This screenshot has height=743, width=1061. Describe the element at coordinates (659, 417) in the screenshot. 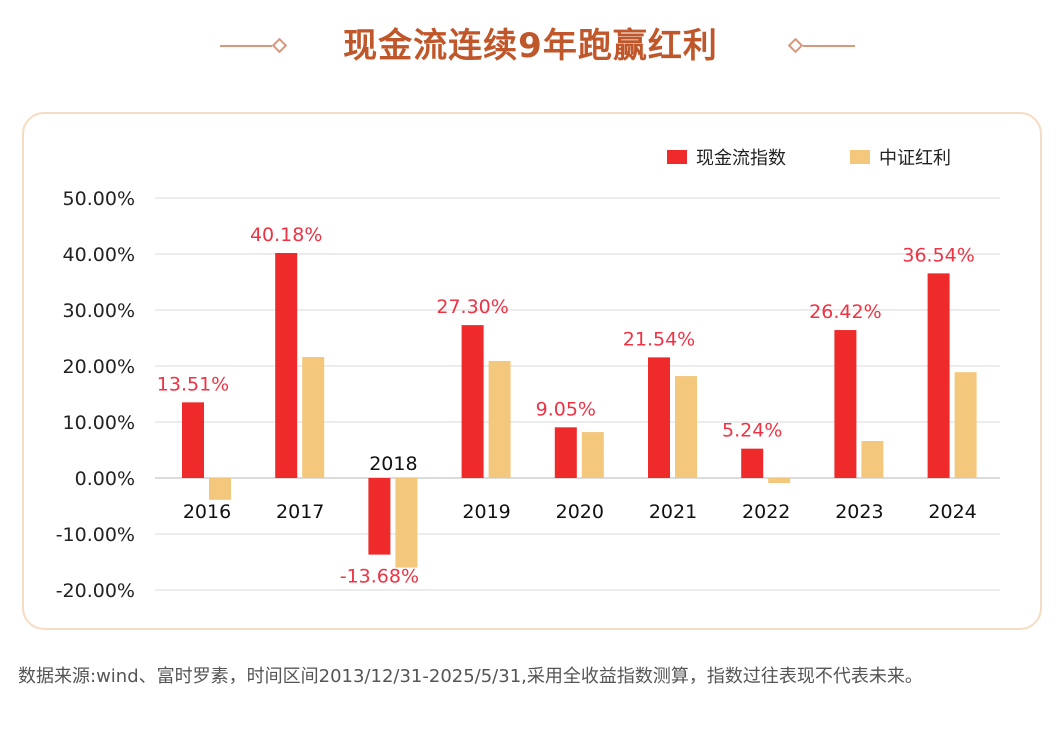

I see `bar-2021-series1` at that location.